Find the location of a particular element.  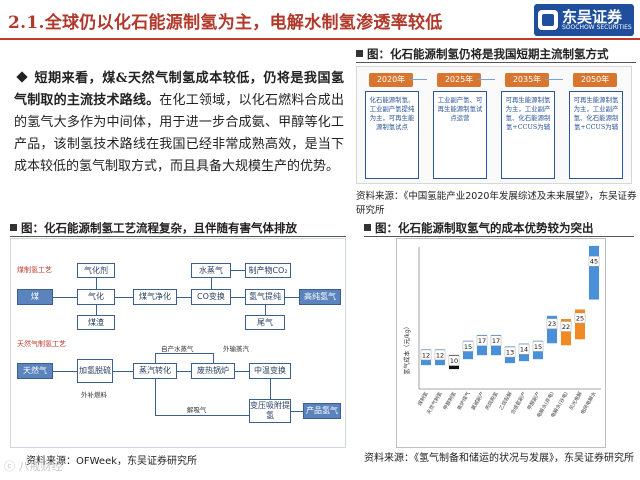

watermark: ⓒ 八戒财经 is located at coordinates (33, 466).